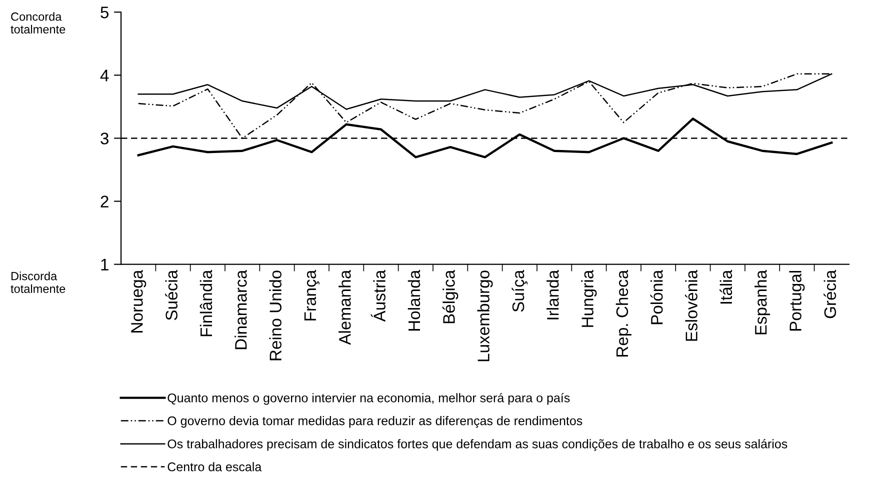 This screenshot has width=877, height=485. Describe the element at coordinates (589, 298) in the screenshot. I see `x-tick-label: Hungria` at that location.